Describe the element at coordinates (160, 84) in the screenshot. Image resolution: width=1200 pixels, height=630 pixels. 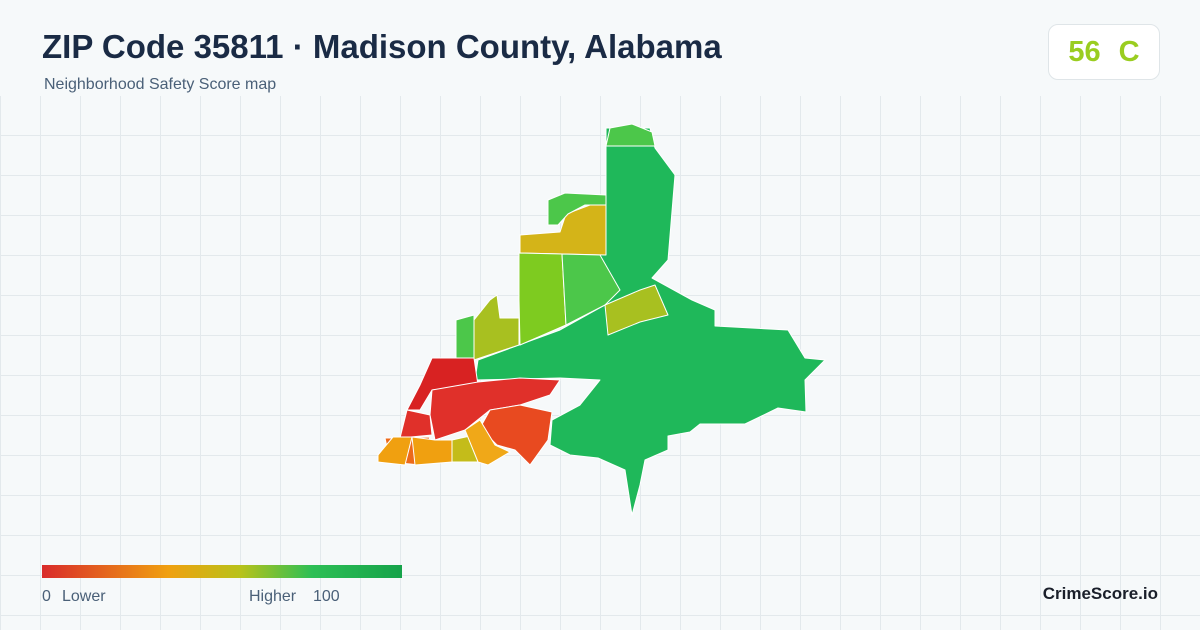
I see `subtitle: Neighborhood Safety Score map` at that location.